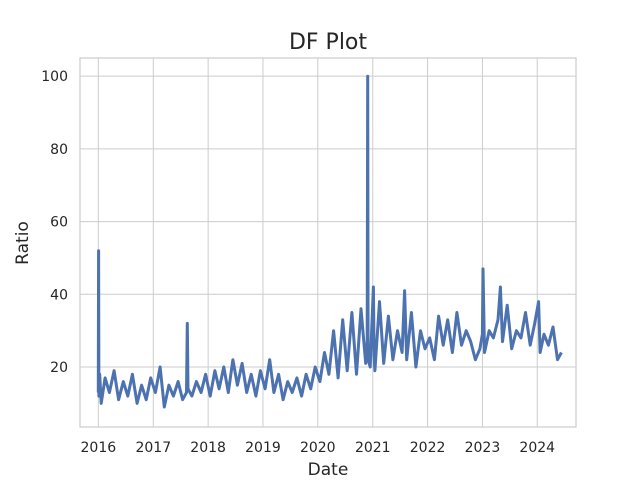 This screenshot has width=640, height=480. I want to click on x-axis-label: Date, so click(328, 470).